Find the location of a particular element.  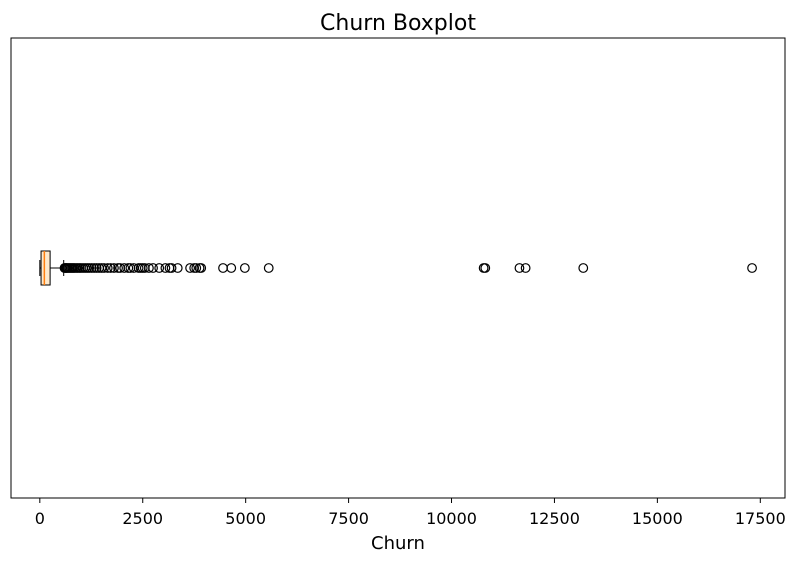

x-tick-label: 15000 is located at coordinates (657, 518).